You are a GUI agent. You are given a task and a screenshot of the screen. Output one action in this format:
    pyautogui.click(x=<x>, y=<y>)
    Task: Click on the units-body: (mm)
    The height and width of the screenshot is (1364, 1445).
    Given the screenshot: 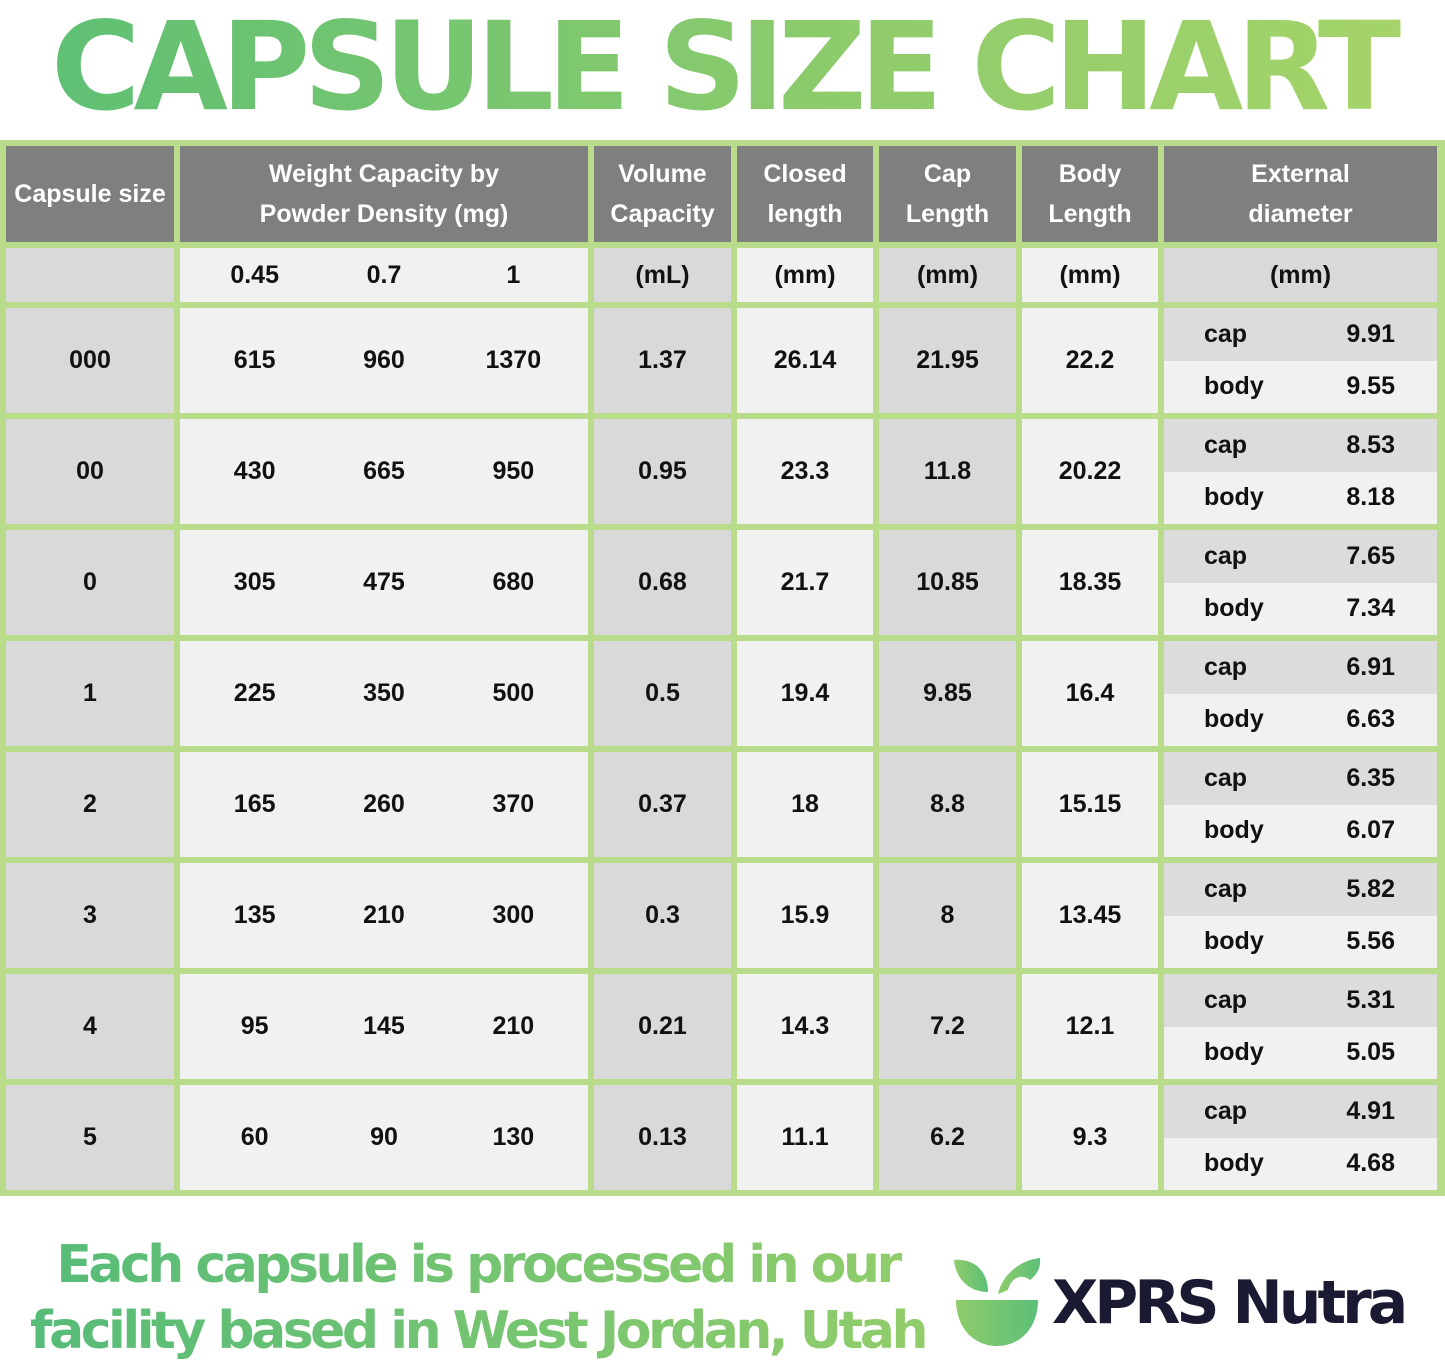 What is the action you would take?
    pyautogui.click(x=1090, y=275)
    